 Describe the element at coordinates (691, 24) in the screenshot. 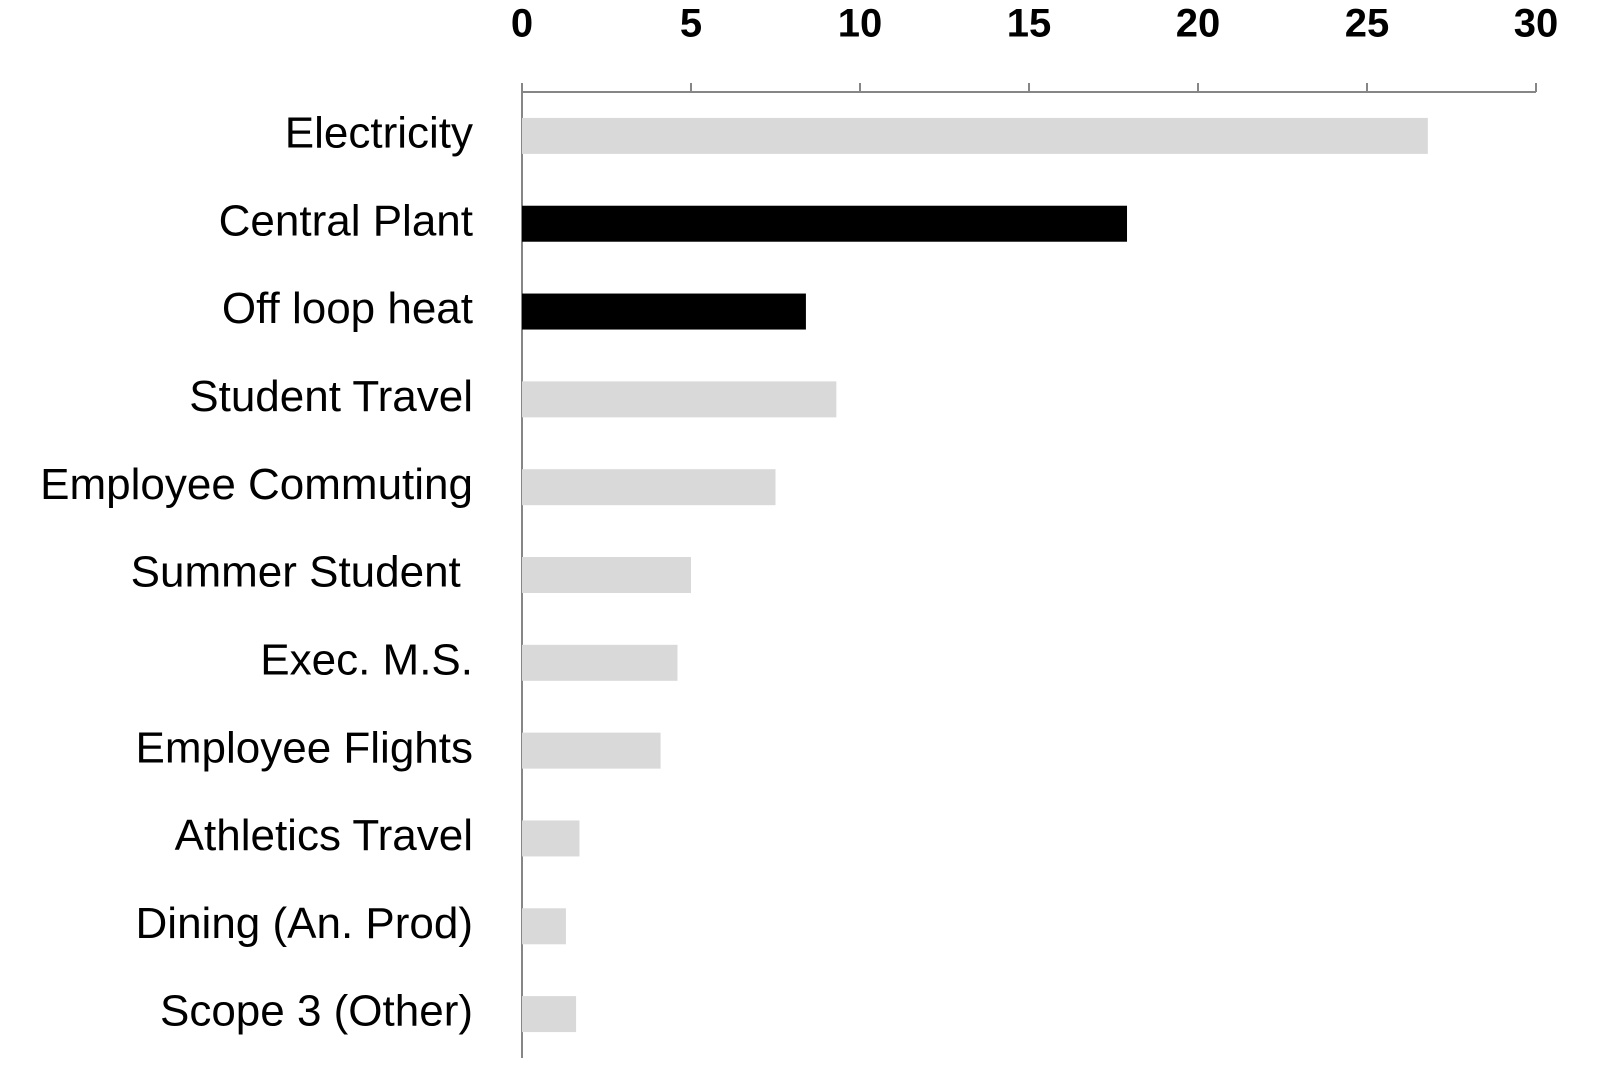

I see `x-tick-label: 5` at that location.